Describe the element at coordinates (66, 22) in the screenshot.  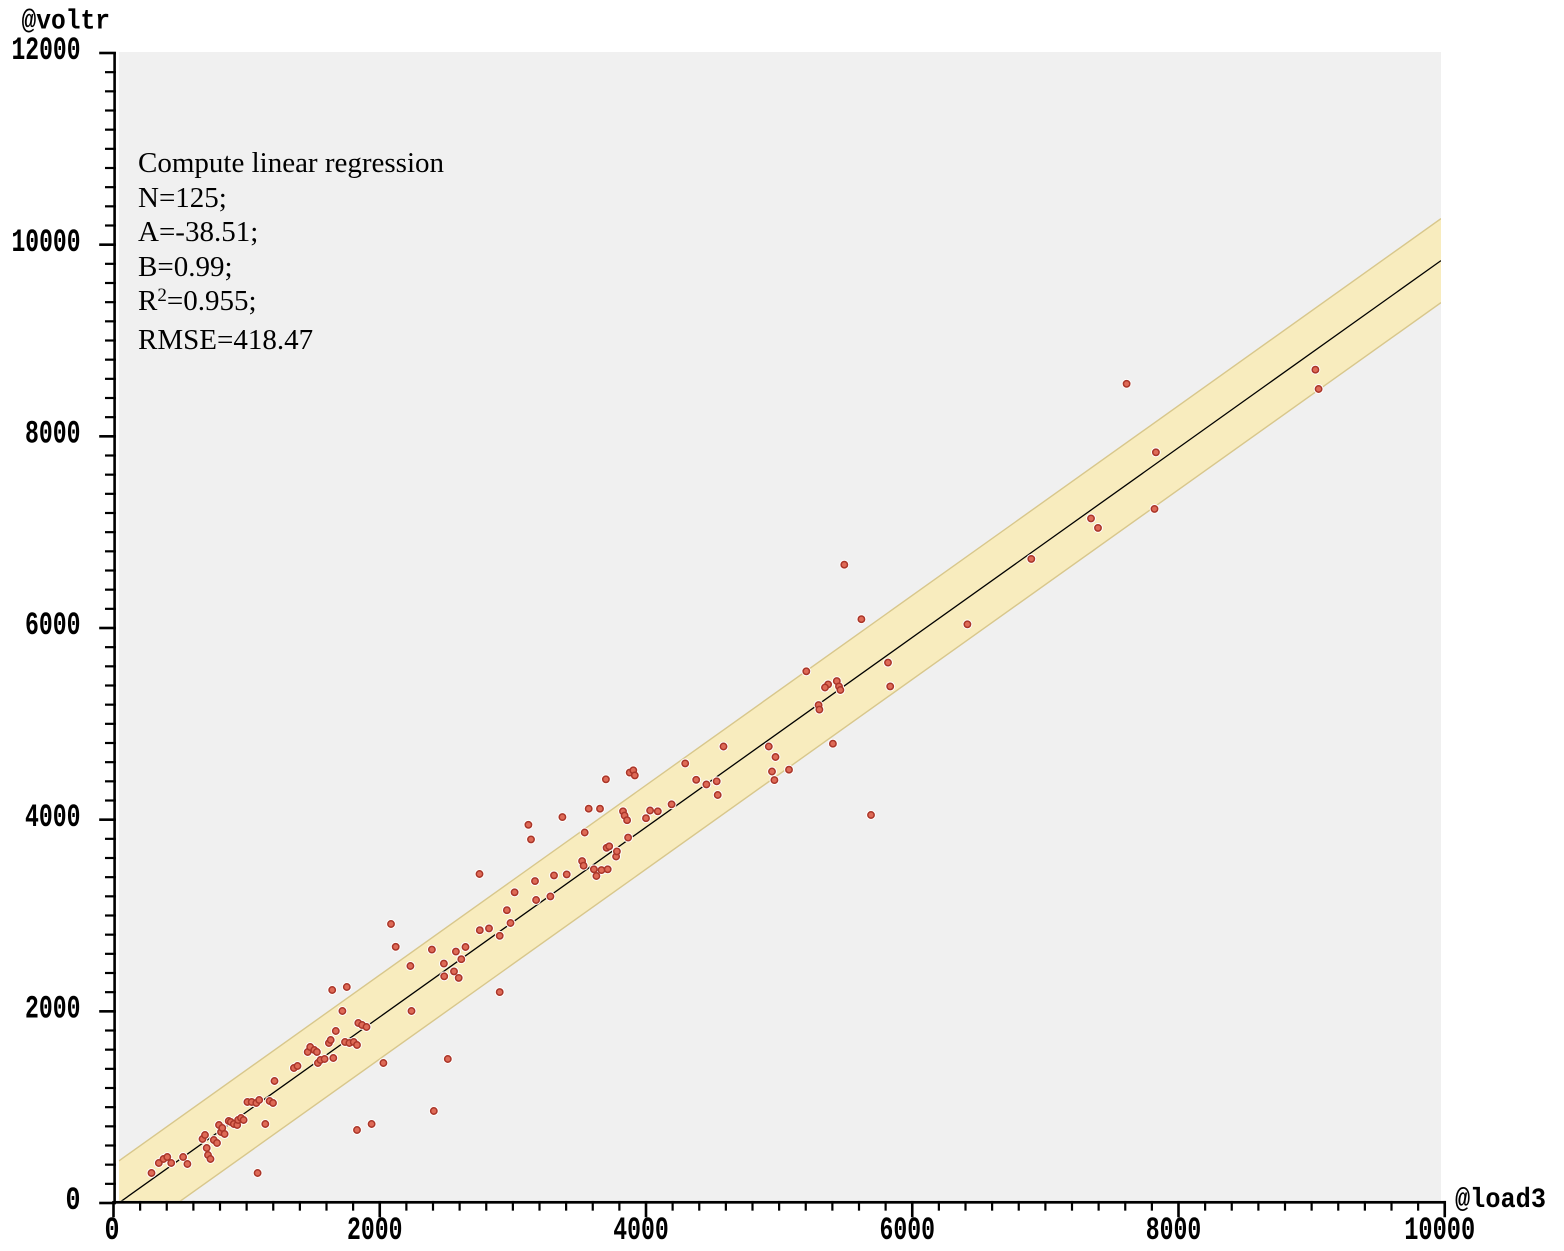
I see `svg-text: @voltr` at that location.